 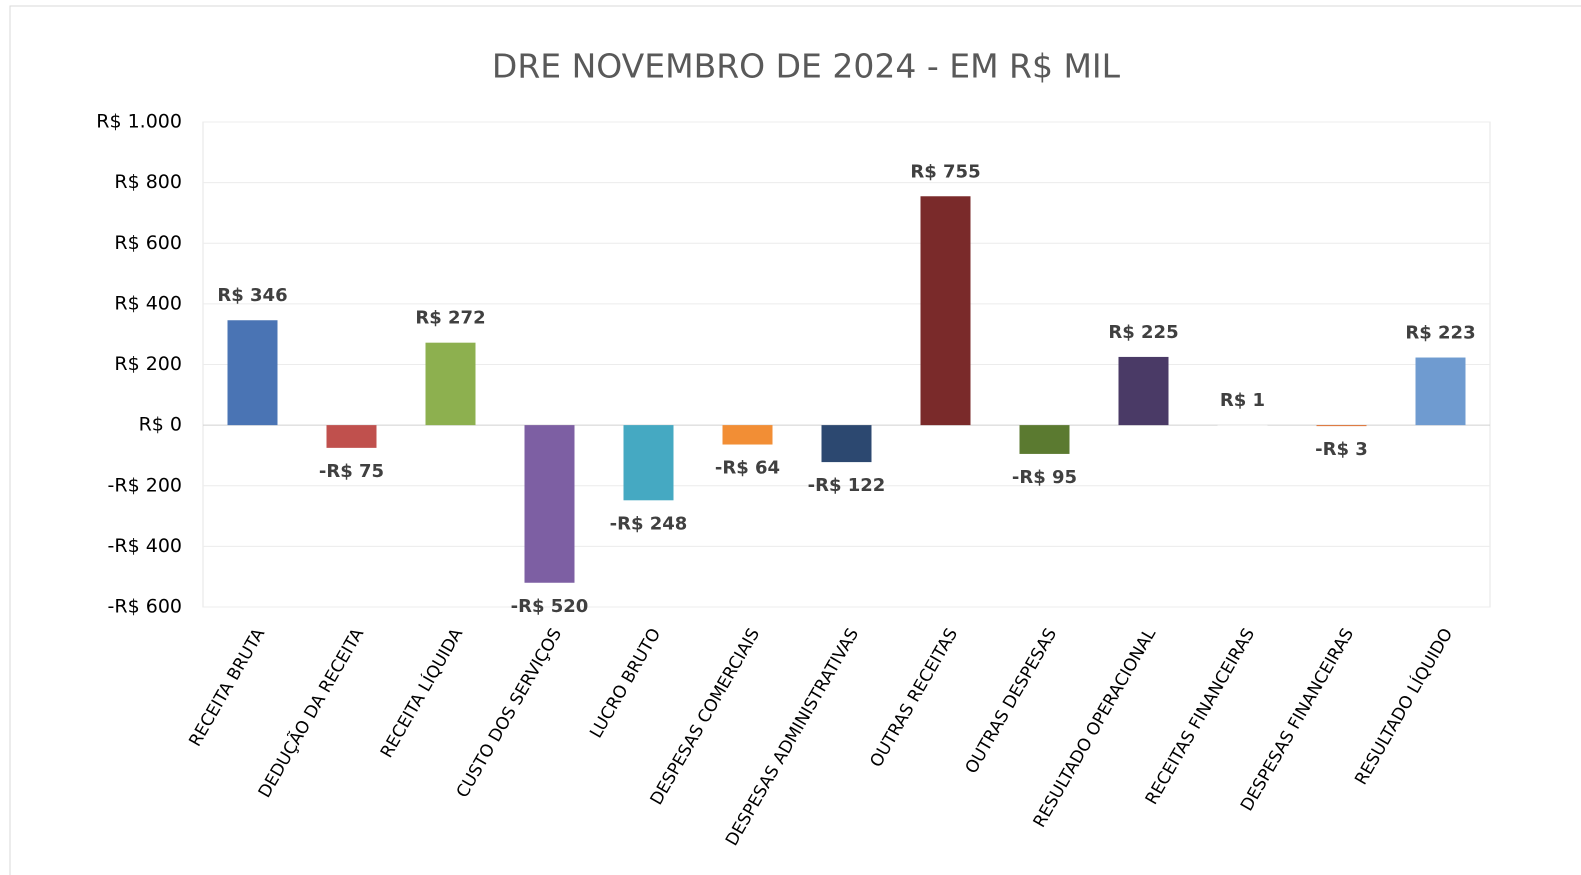 What do you see at coordinates (148, 243) in the screenshot?
I see `y-tick-label: R$ 600` at bounding box center [148, 243].